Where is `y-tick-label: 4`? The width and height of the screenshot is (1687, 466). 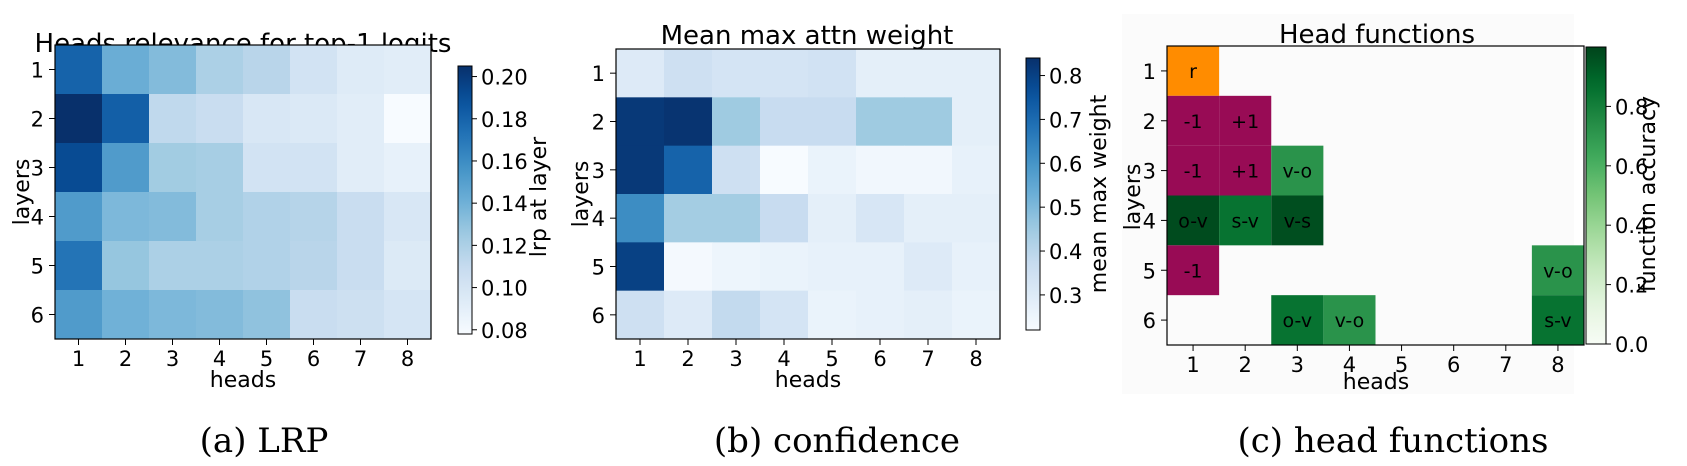 y-tick-label: 4 is located at coordinates (1149, 221).